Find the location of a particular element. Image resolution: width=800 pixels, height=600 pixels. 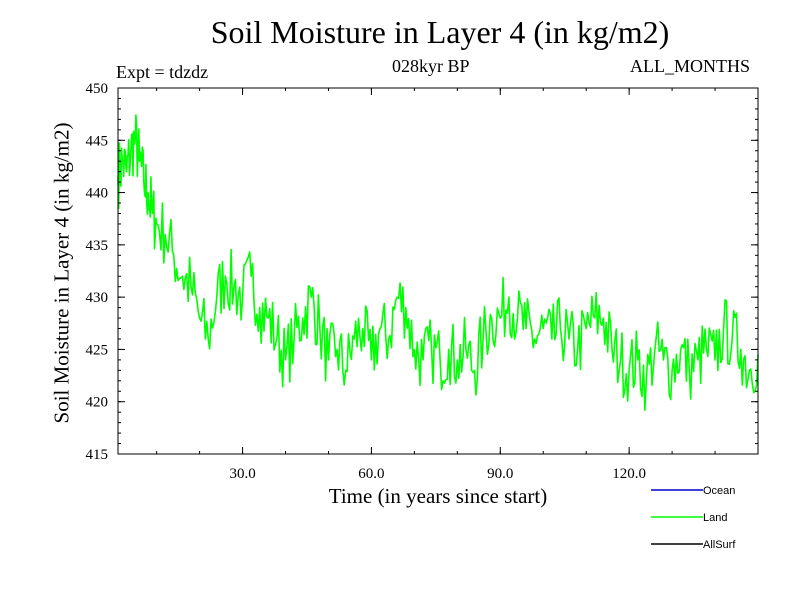

x-tick-label: 120.0 is located at coordinates (629, 474).